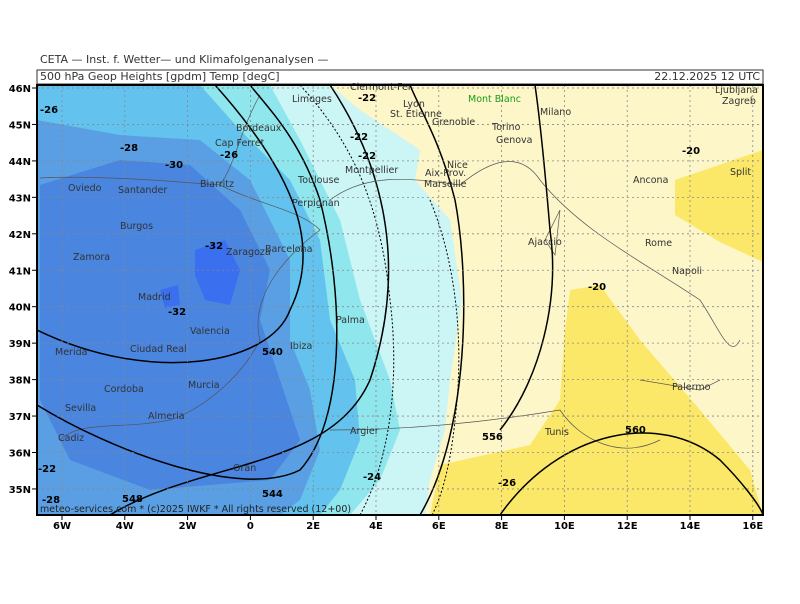 This screenshot has width=800, height=604. I want to click on contour-label: -20, so click(691, 151).